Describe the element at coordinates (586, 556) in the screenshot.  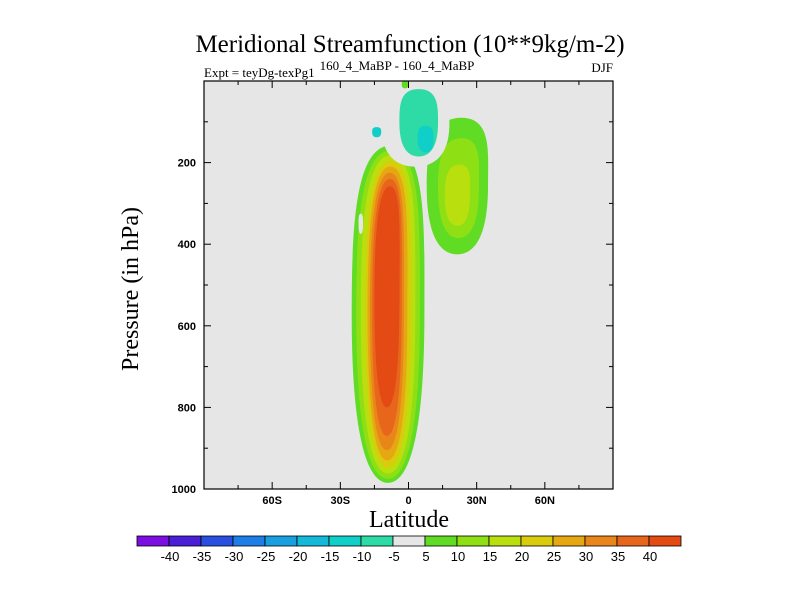
I see `colorbar-label: 30` at that location.